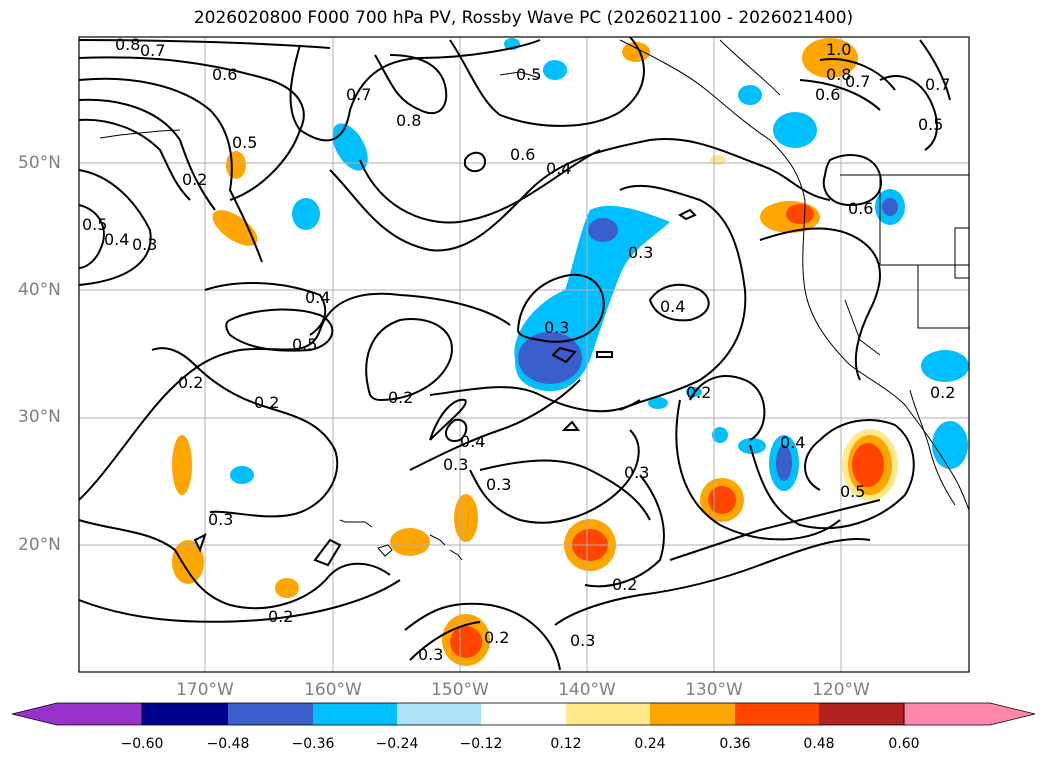 The image size is (1047, 765). Describe the element at coordinates (714, 690) in the screenshot. I see `lon-label-130w: 130°W` at that location.